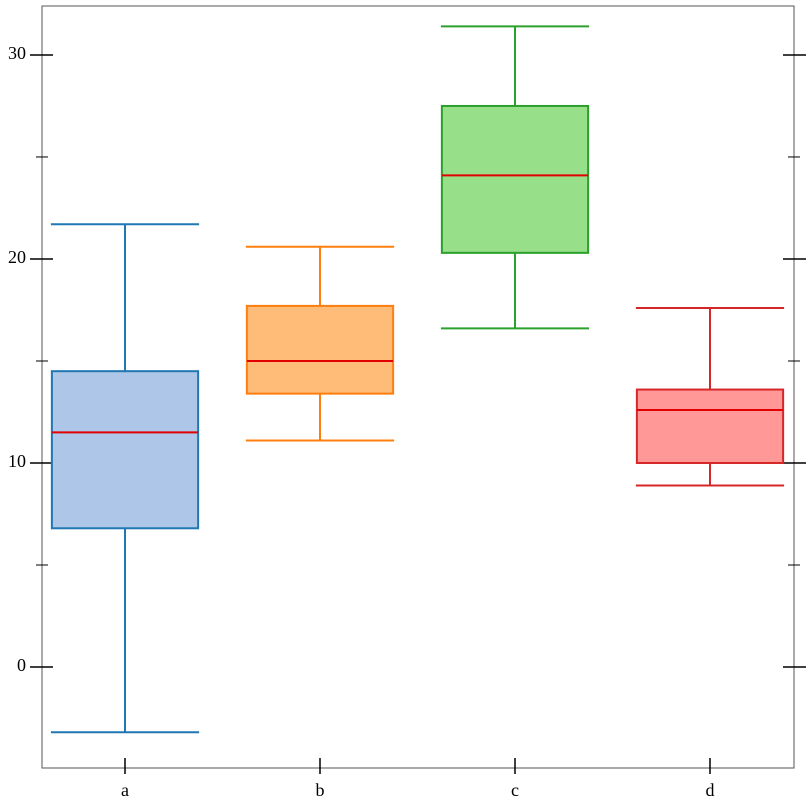  Describe the element at coordinates (17, 257) in the screenshot. I see `y-tick-label: 20` at that location.